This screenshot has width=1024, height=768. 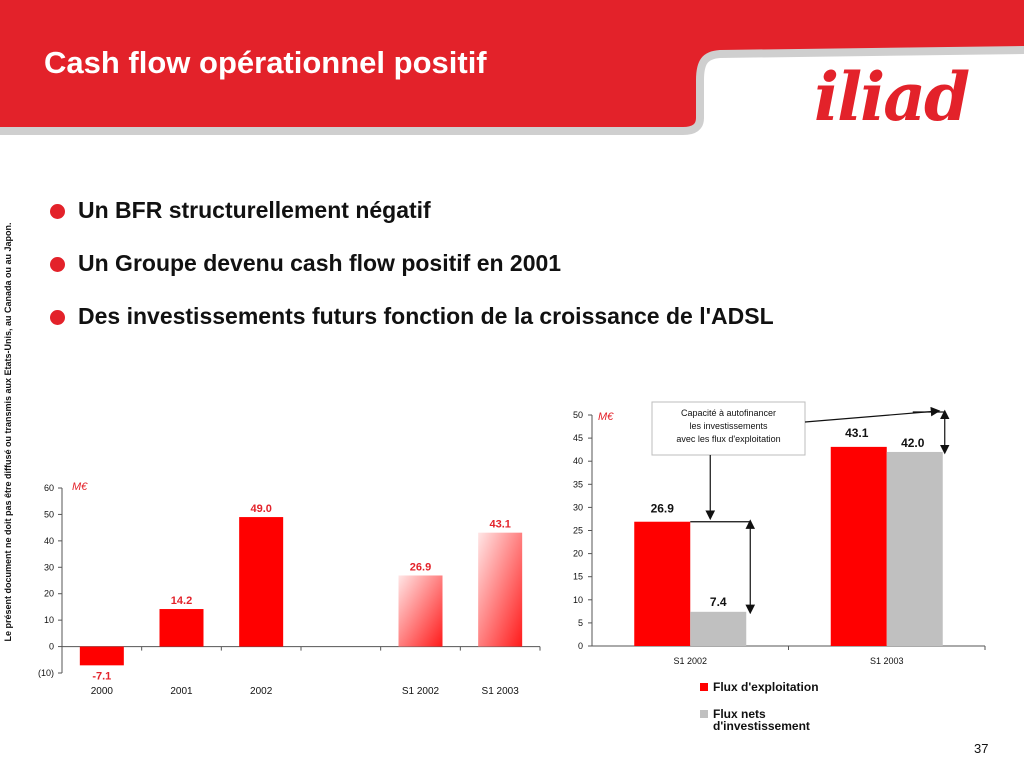 I want to click on y-tick-label: 25, so click(x=578, y=531).